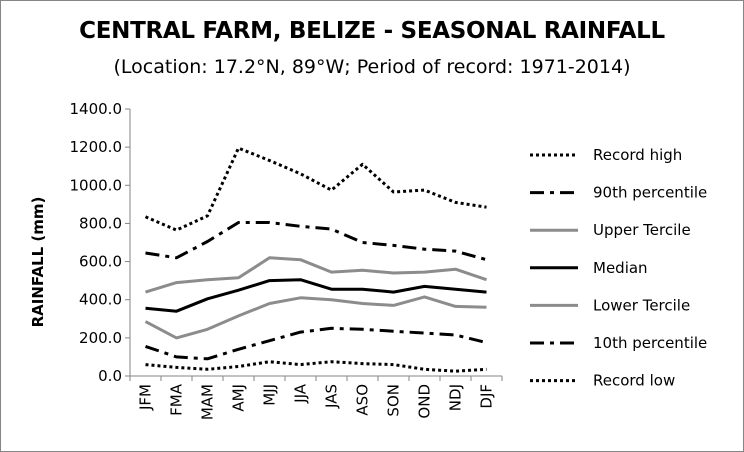 The width and height of the screenshot is (744, 452). I want to click on x-tick-label: NDJ, so click(456, 397).